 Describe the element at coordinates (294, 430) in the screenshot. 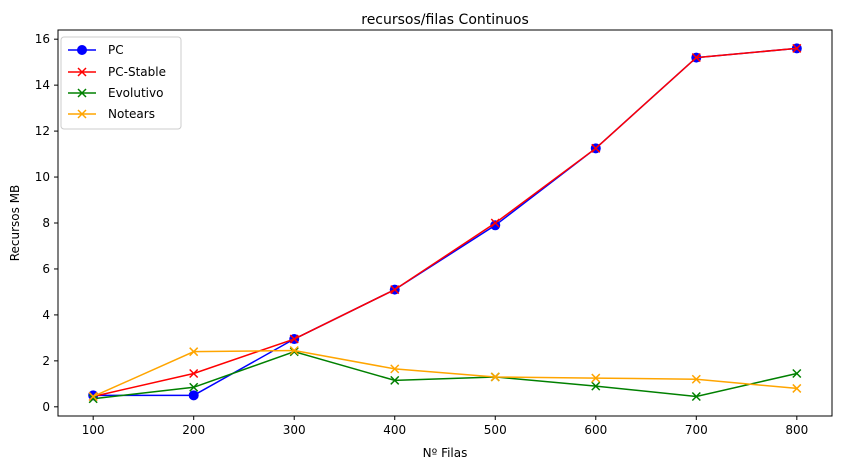

I see `x-tick-label: 300` at that location.